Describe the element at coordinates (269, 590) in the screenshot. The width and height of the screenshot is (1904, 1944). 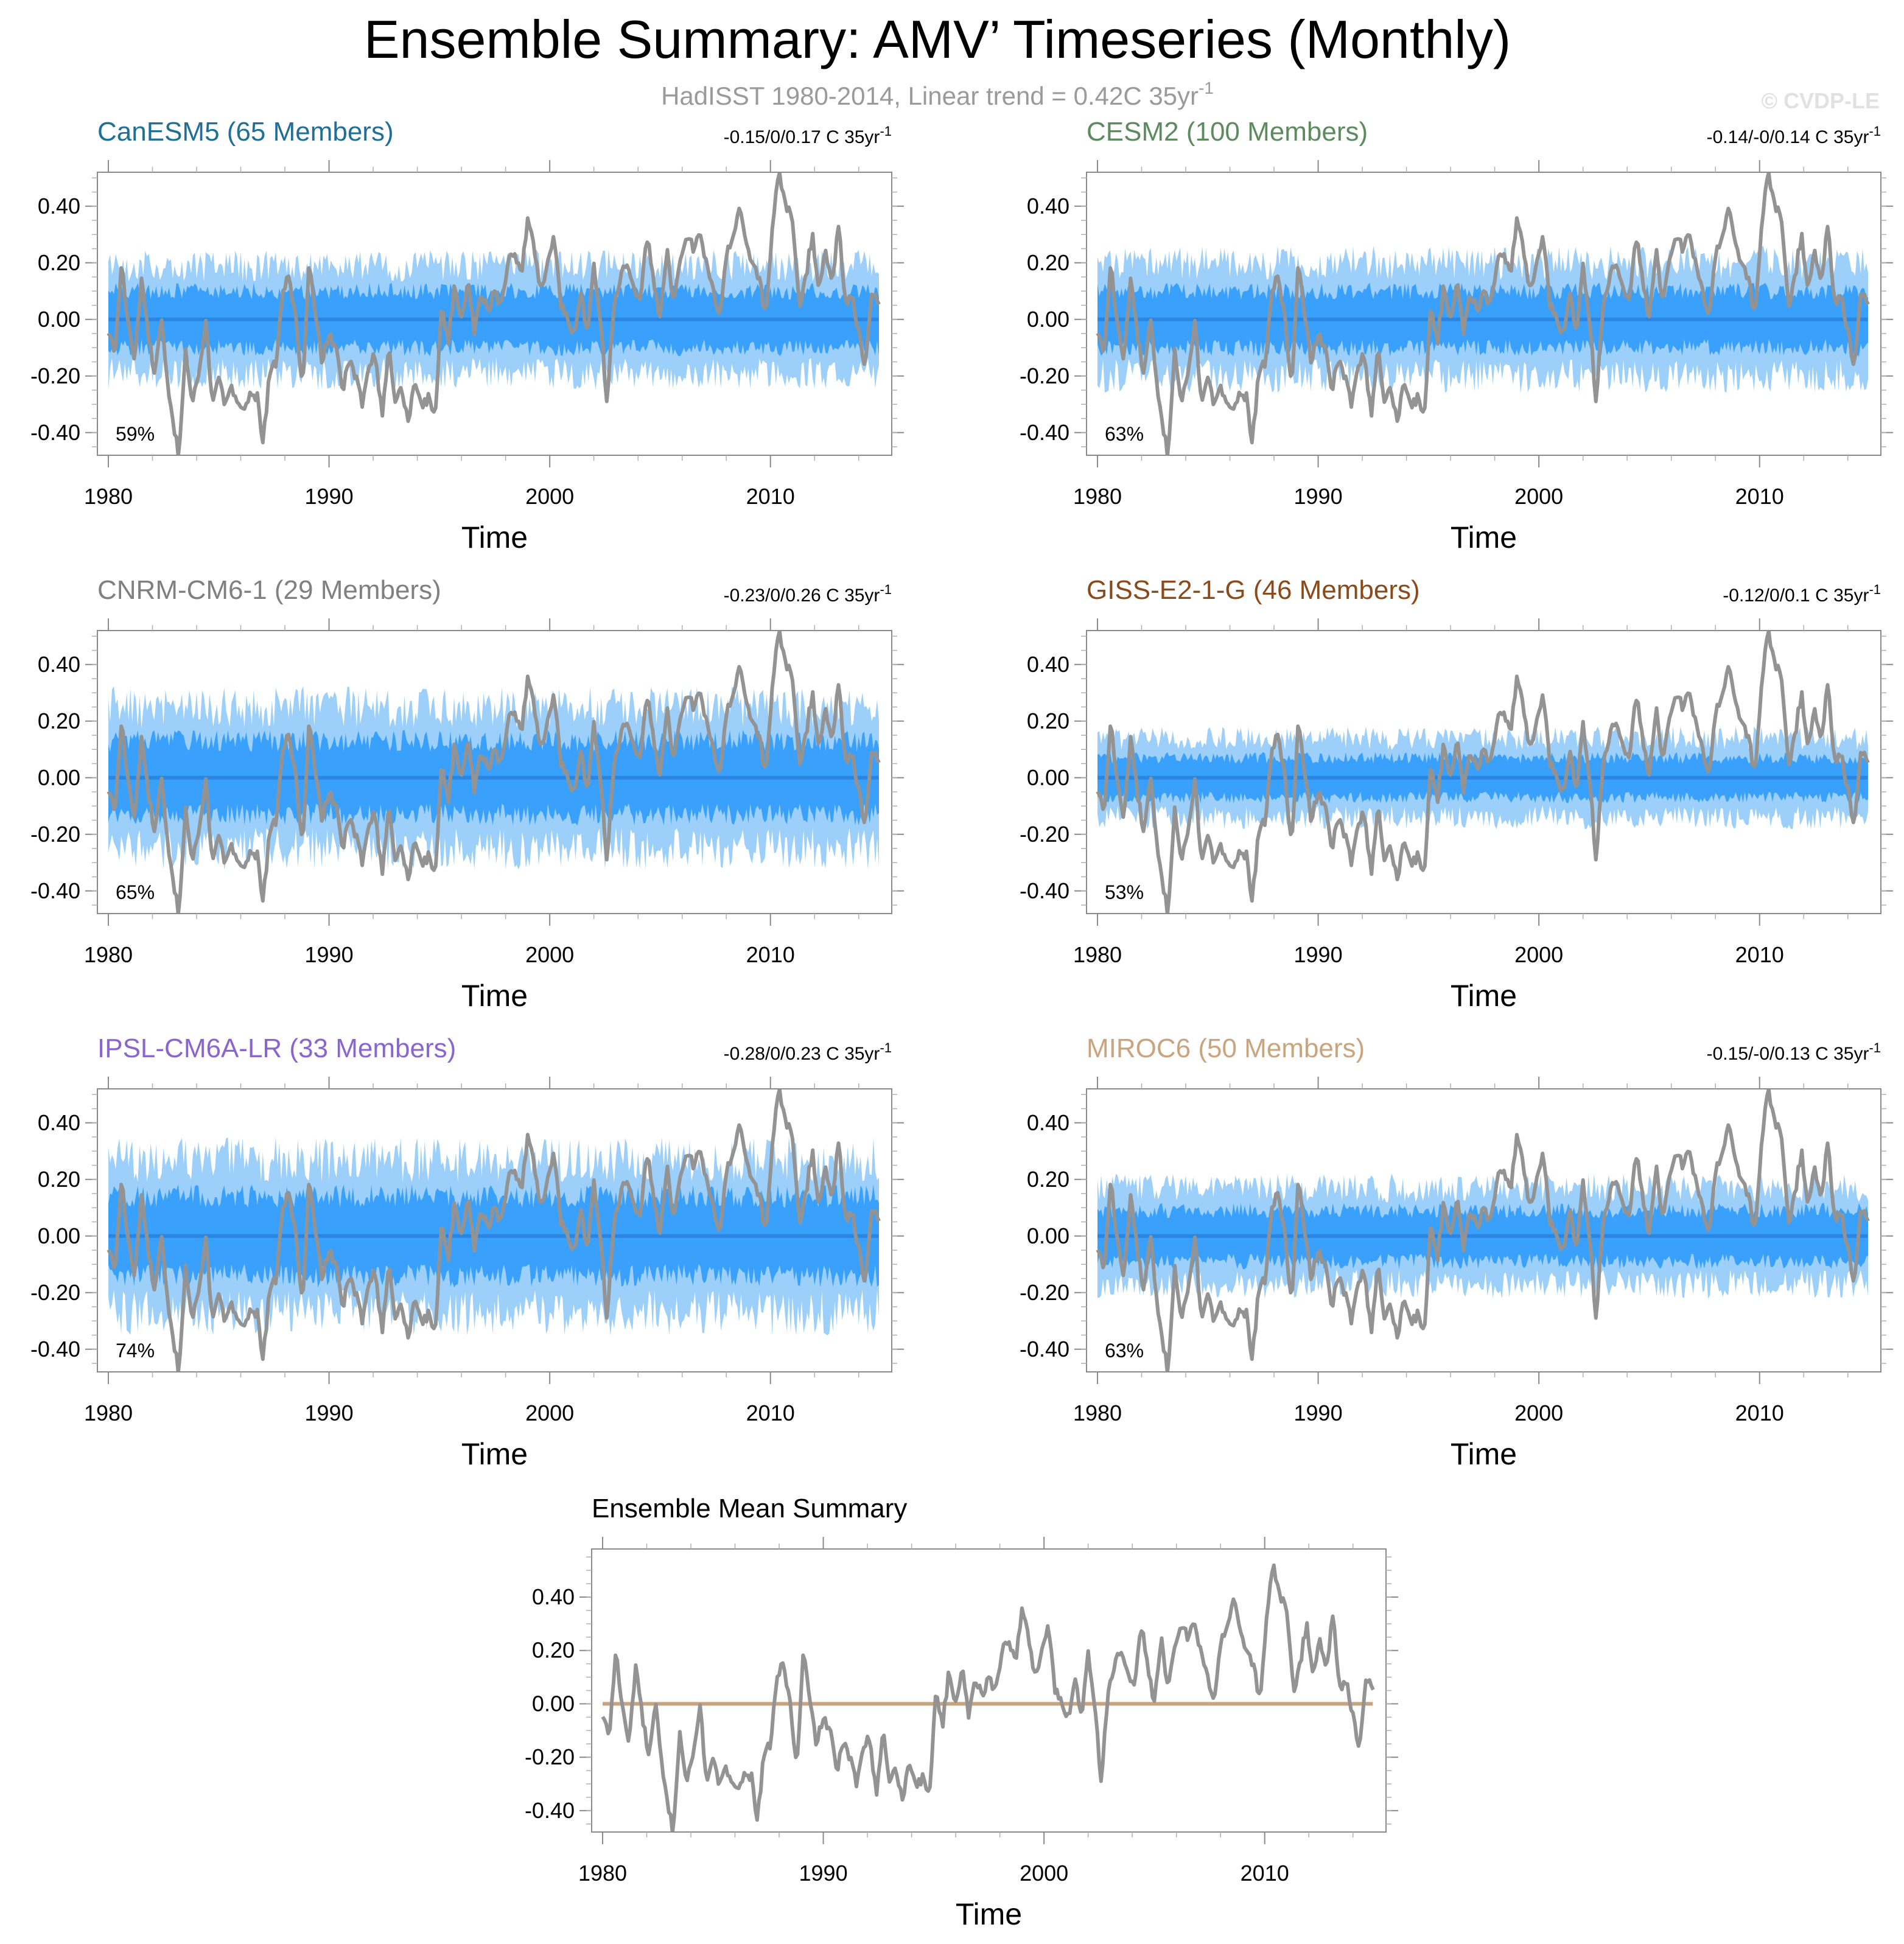
I see `panel-title: CNRM-CM6-1 (29 Members)` at that location.